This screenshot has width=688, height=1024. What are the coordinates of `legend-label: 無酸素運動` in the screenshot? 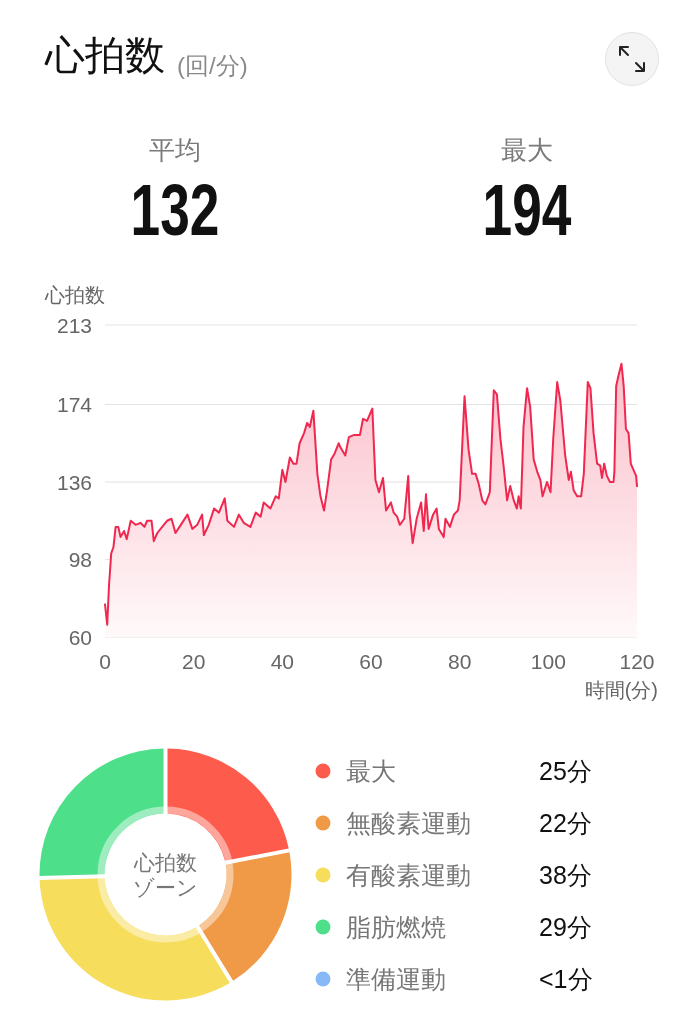 It's located at (408, 823).